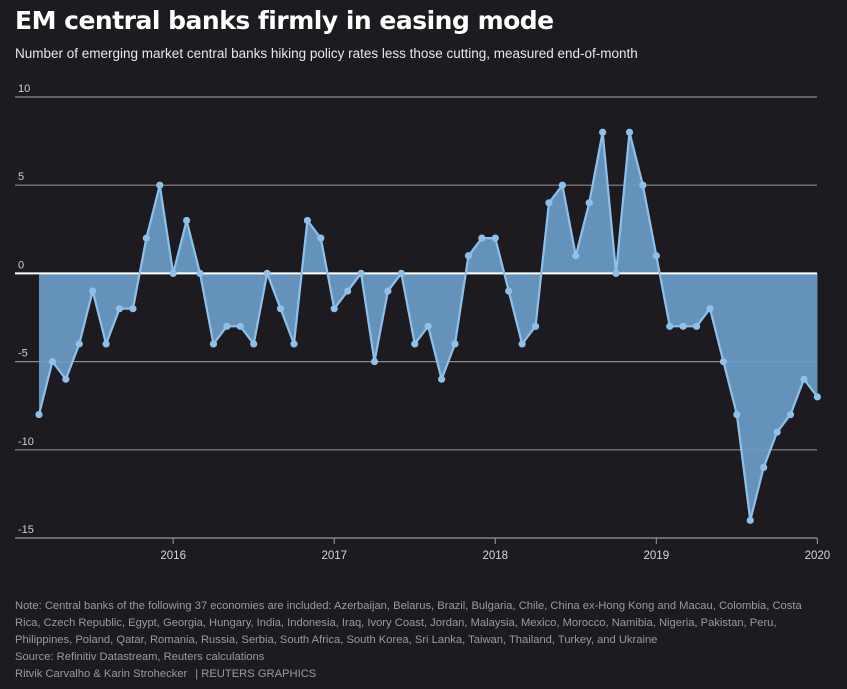  What do you see at coordinates (173, 556) in the screenshot?
I see `x-tick-label: 2016` at bounding box center [173, 556].